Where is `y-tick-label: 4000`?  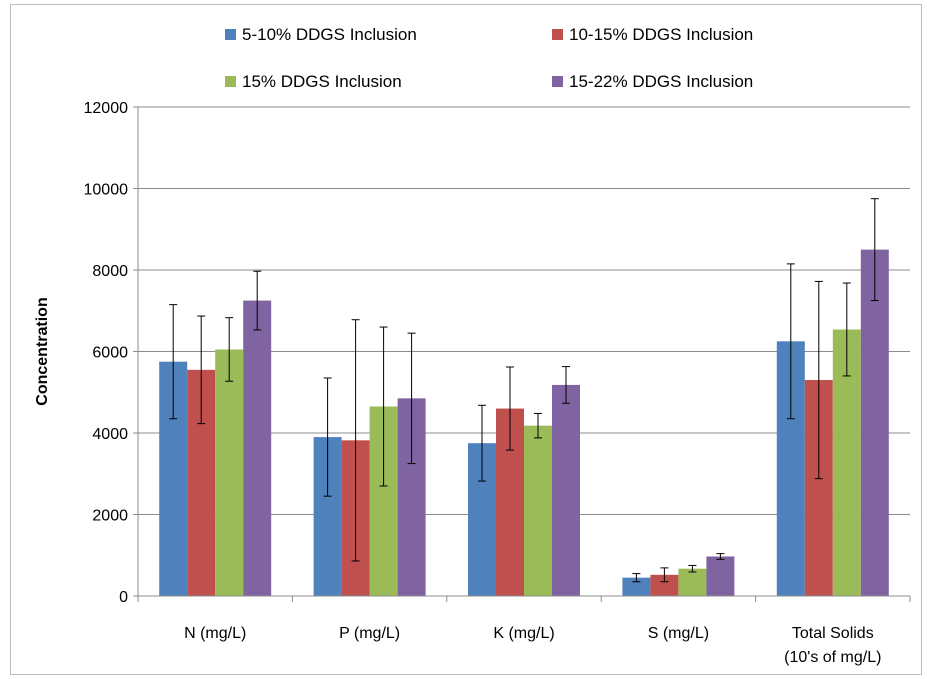
y-tick-label: 4000 is located at coordinates (110, 434).